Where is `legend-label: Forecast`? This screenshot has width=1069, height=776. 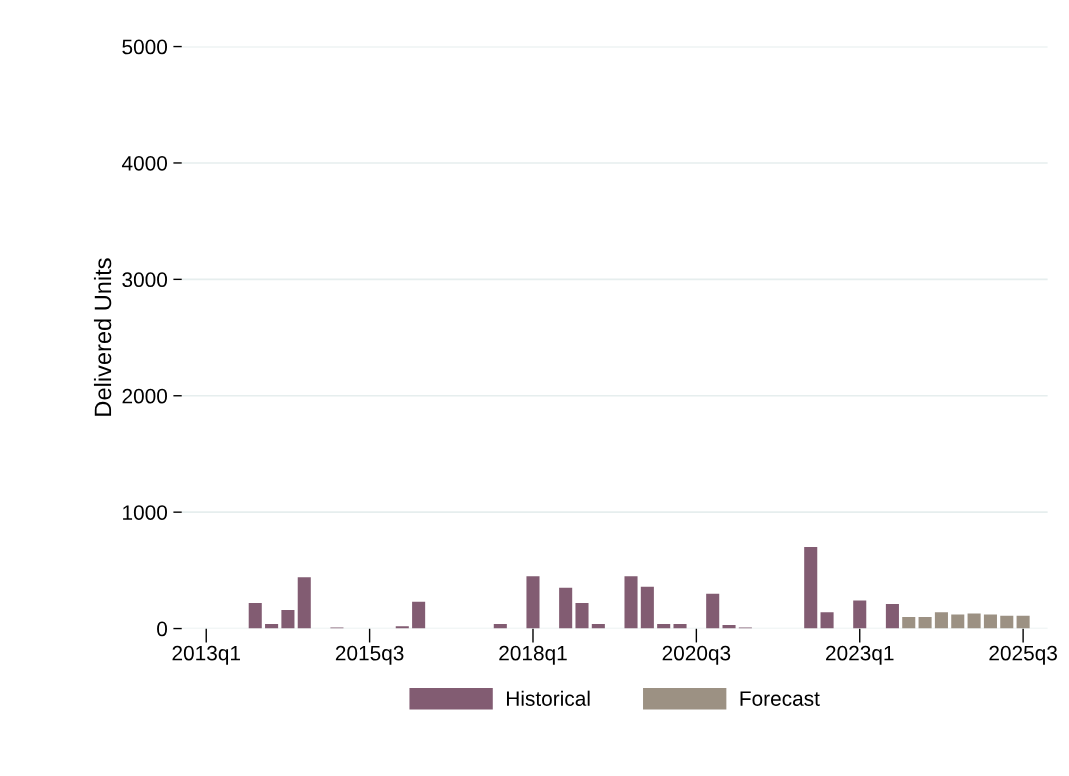 legend-label: Forecast is located at coordinates (780, 698).